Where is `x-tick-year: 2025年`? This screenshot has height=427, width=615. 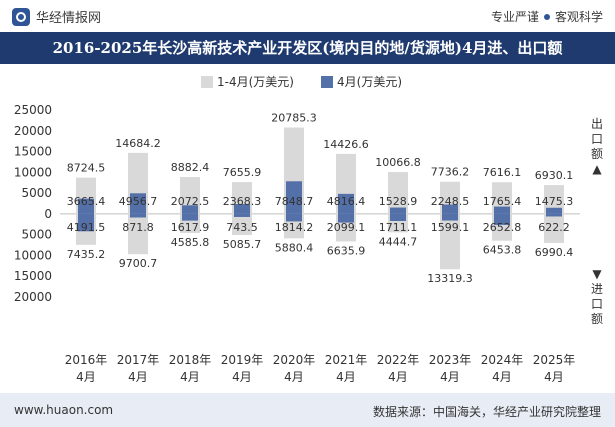
x-tick-year: 2025年 is located at coordinates (554, 360).